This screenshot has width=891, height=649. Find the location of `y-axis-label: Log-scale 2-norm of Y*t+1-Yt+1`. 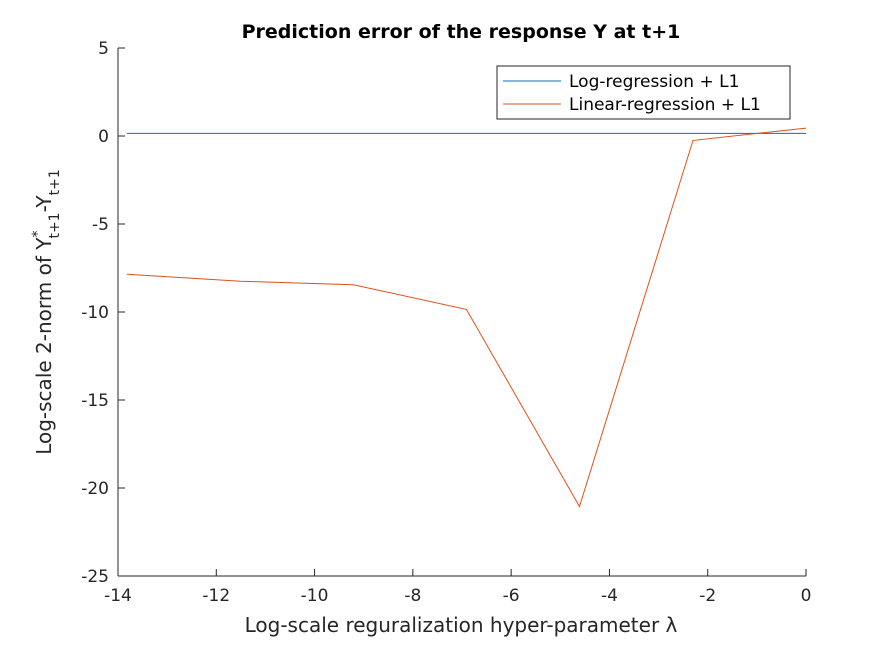

y-axis-label: Log-scale 2-norm of Y*t+1-Yt+1 is located at coordinates (46, 312).